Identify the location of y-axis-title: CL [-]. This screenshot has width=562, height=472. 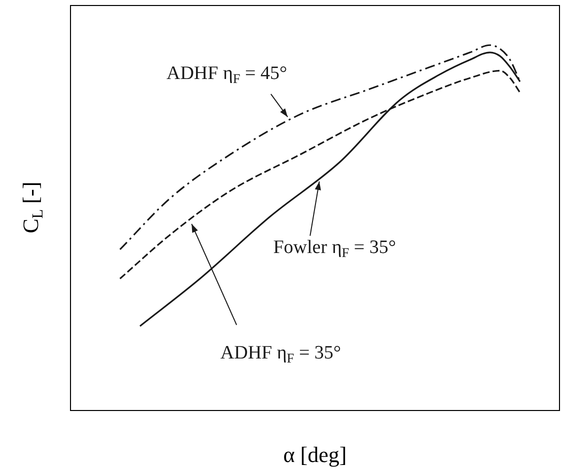
(32, 208).